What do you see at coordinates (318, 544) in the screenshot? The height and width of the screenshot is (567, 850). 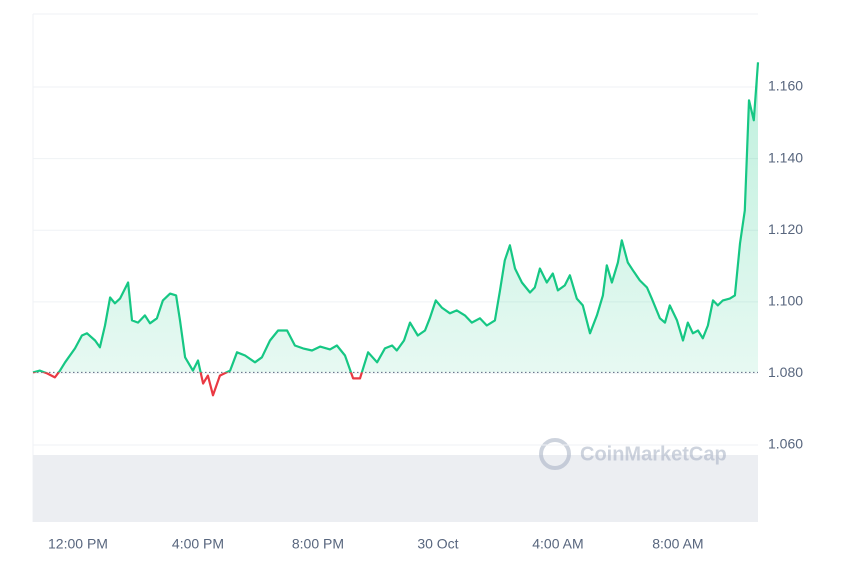 I see `x-tick-label: 8:00 PM` at bounding box center [318, 544].